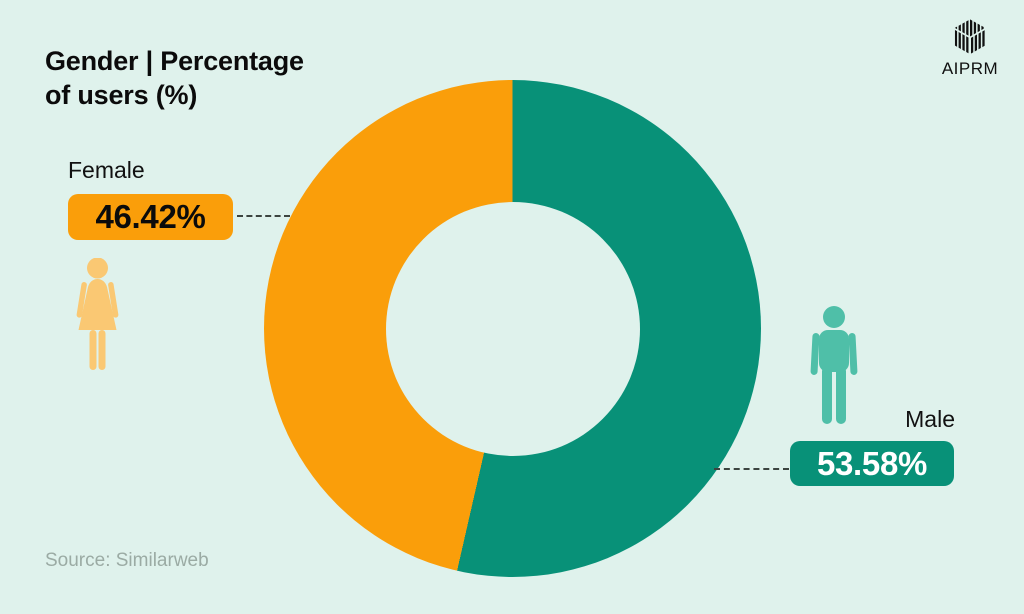  Describe the element at coordinates (930, 419) in the screenshot. I see `male-label: Male` at that location.